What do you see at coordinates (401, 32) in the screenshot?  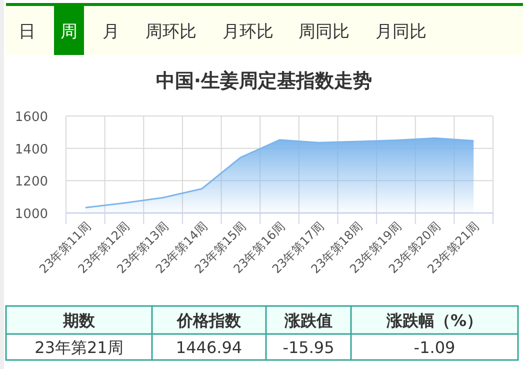 I see `text: 月同比` at bounding box center [401, 32].